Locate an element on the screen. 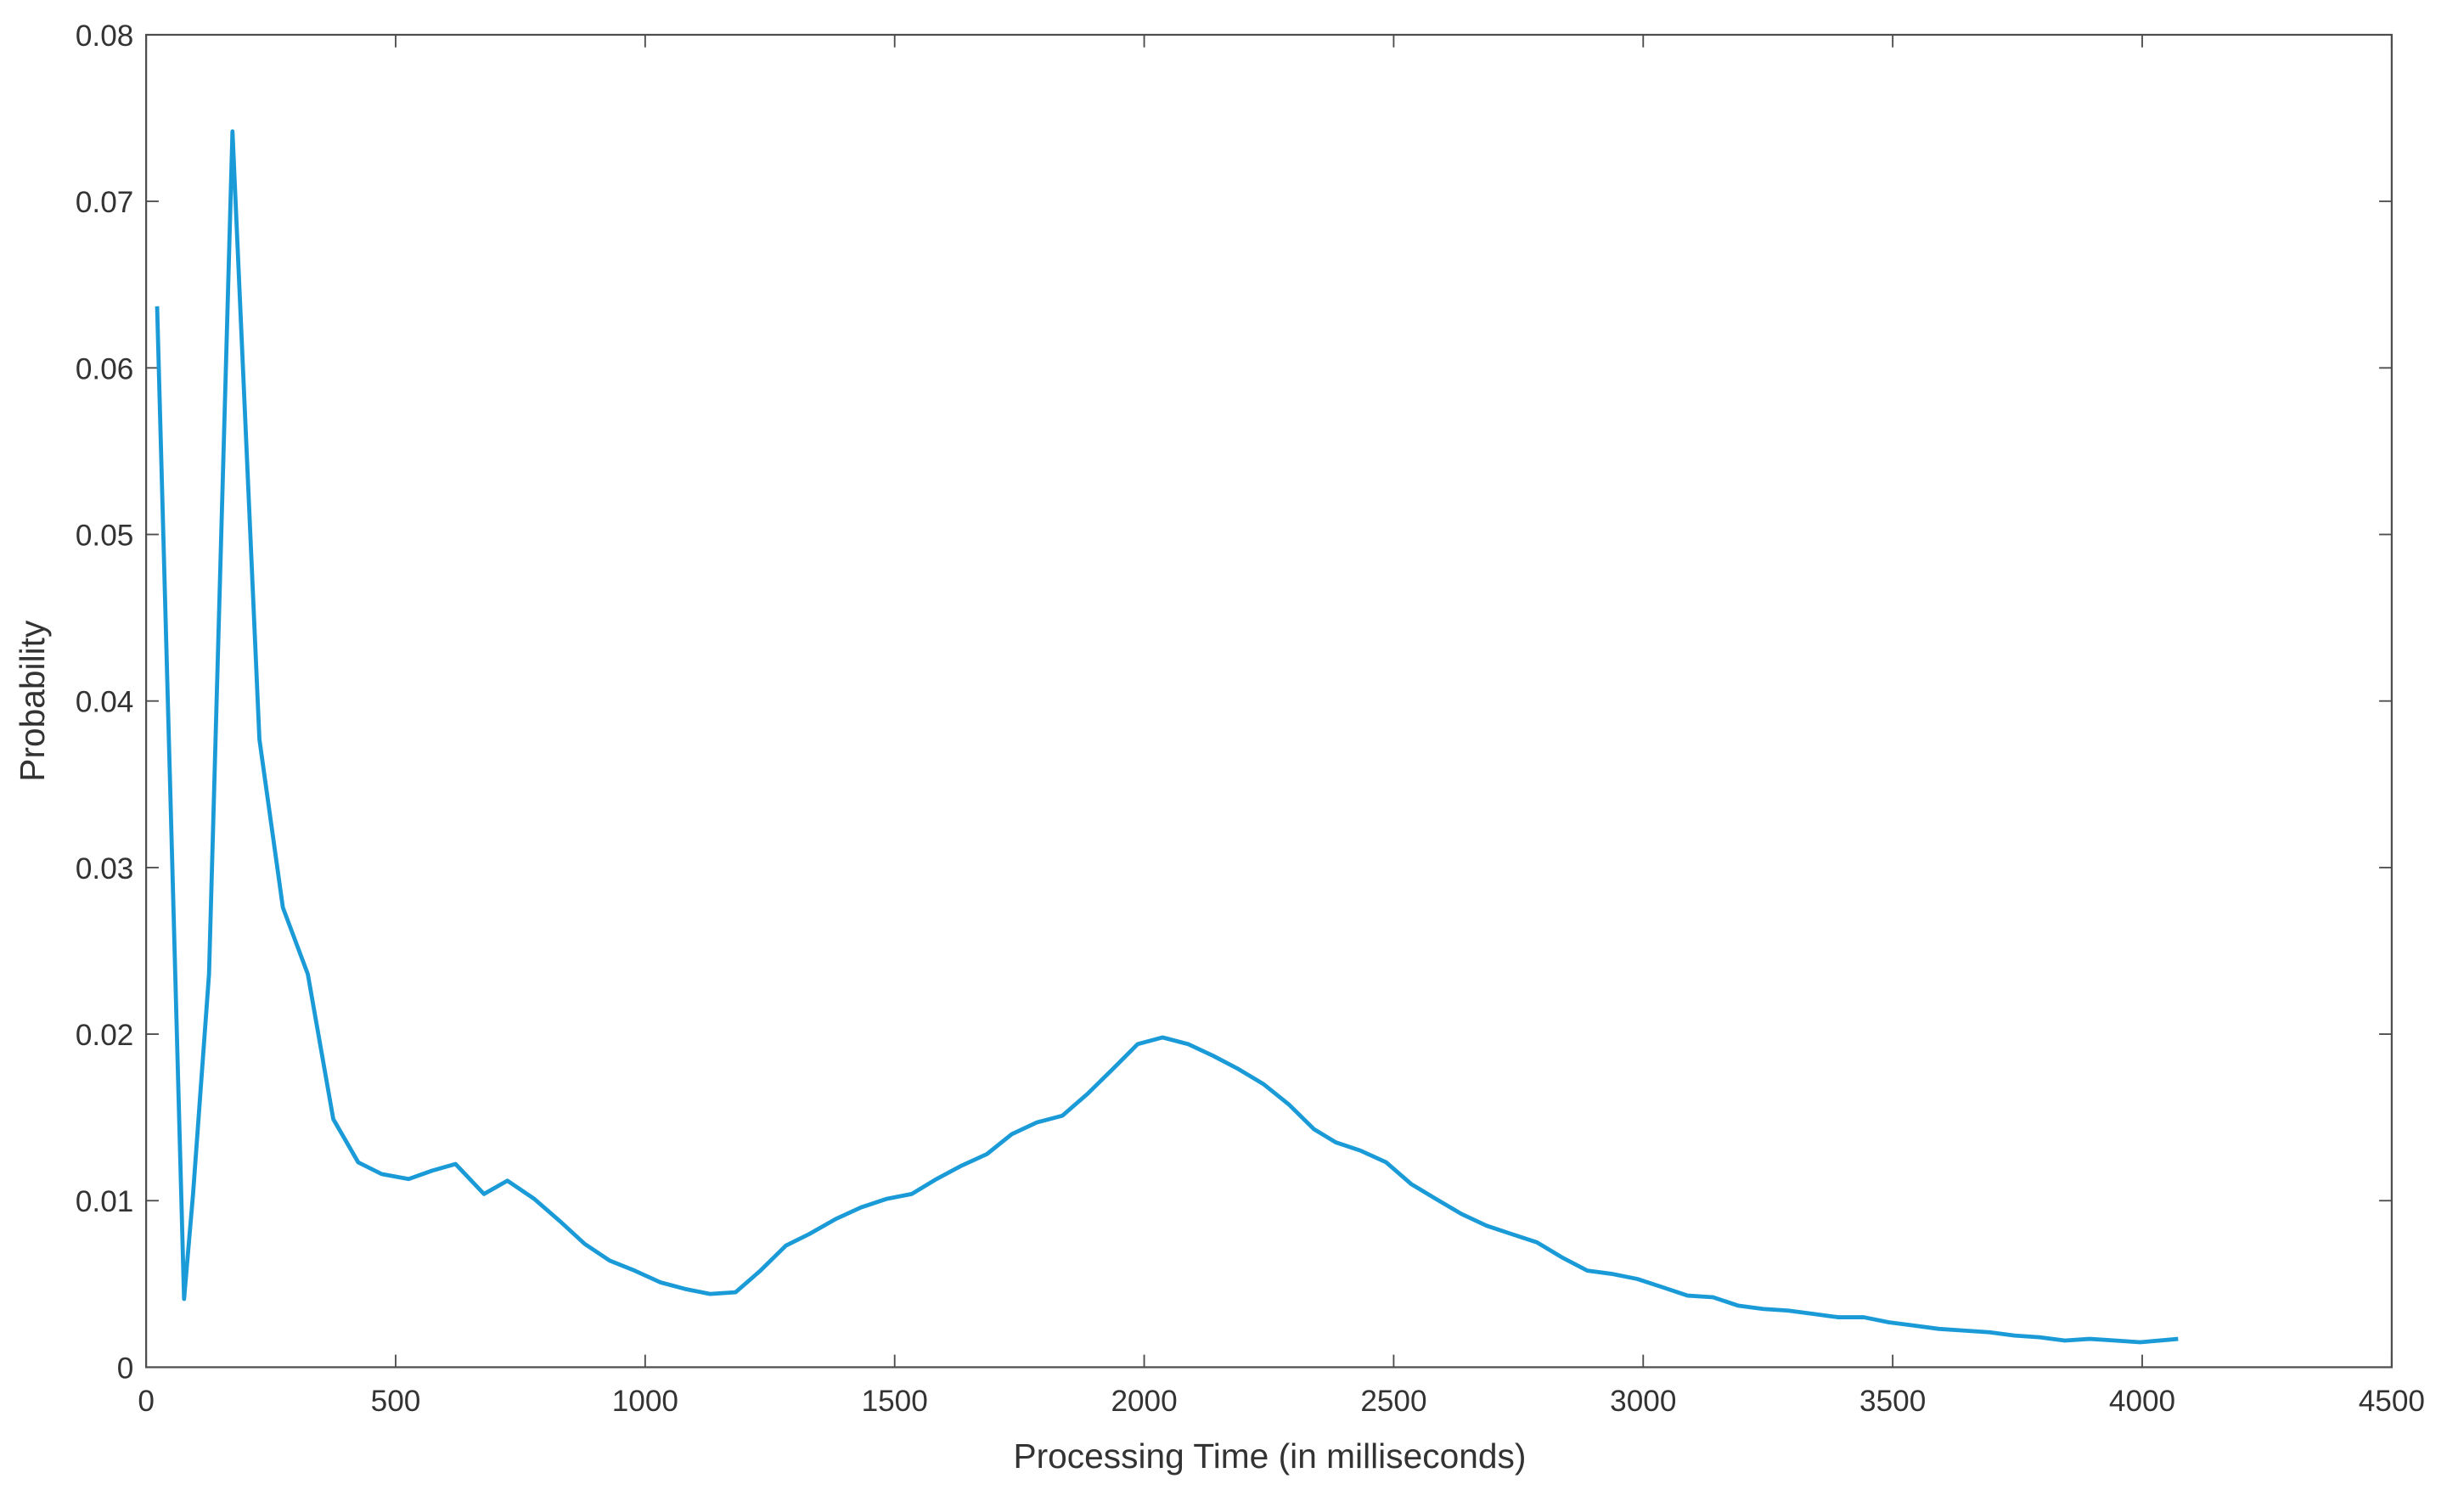  y-tick-label: 0.04 is located at coordinates (104, 703).